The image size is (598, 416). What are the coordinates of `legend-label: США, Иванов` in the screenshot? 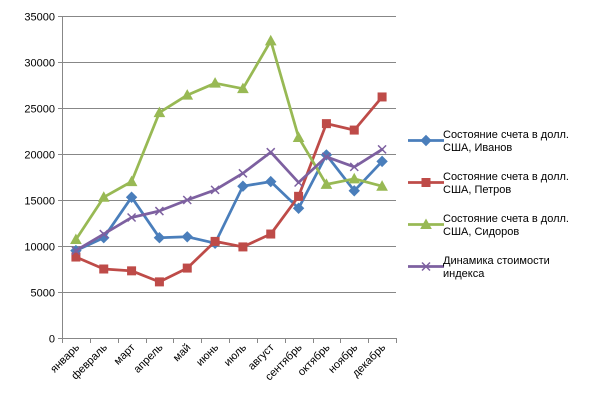 It's located at (477, 148).